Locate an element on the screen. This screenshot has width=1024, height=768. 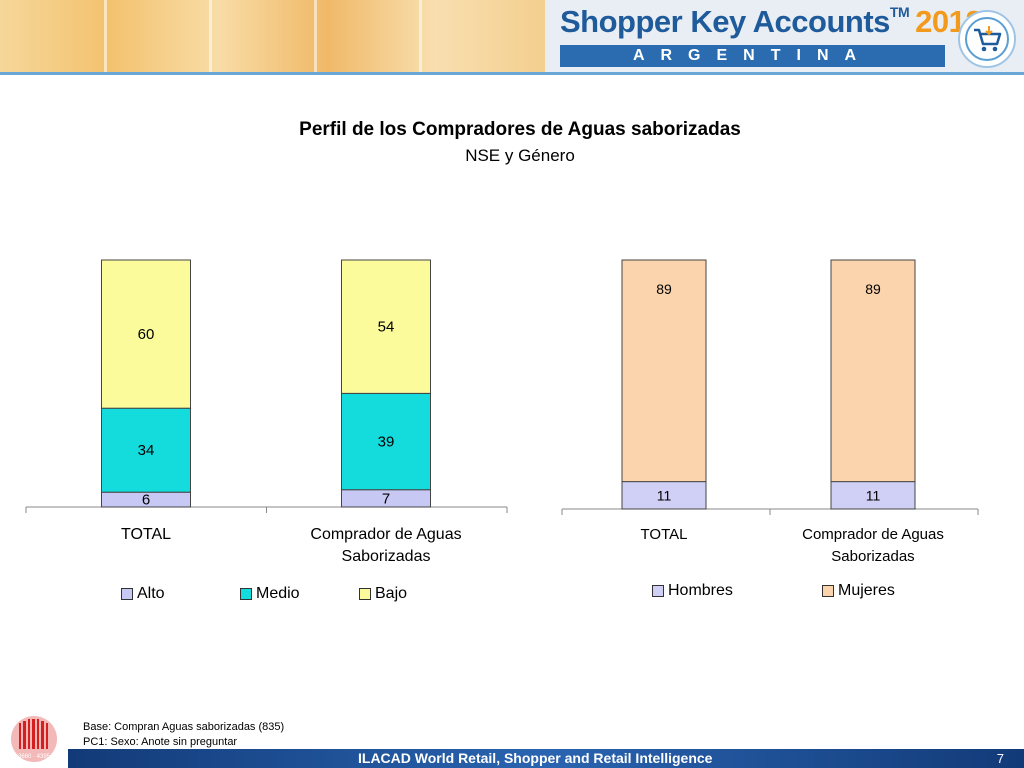
footnote-base: Base: Compran Aguas saborizadas (835) is located at coordinates (184, 727).